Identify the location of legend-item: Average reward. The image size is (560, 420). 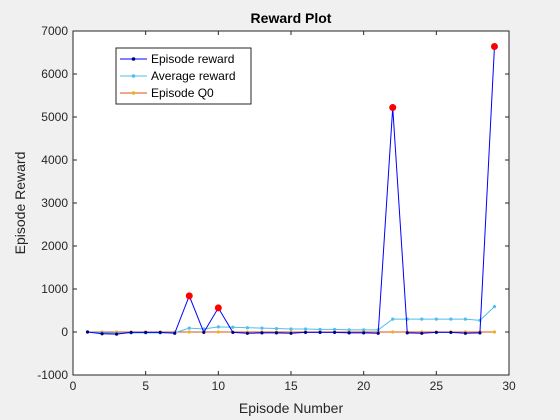
(178, 76).